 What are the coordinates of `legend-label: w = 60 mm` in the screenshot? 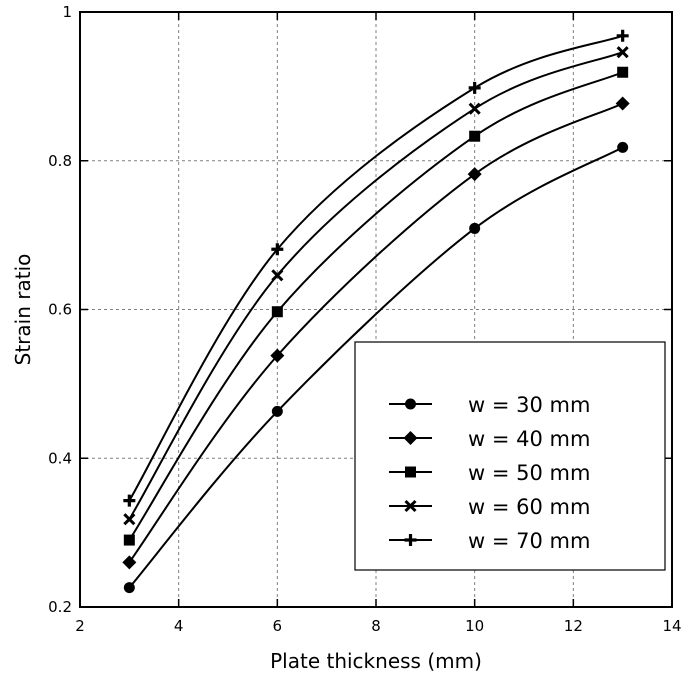 It's located at (529, 507).